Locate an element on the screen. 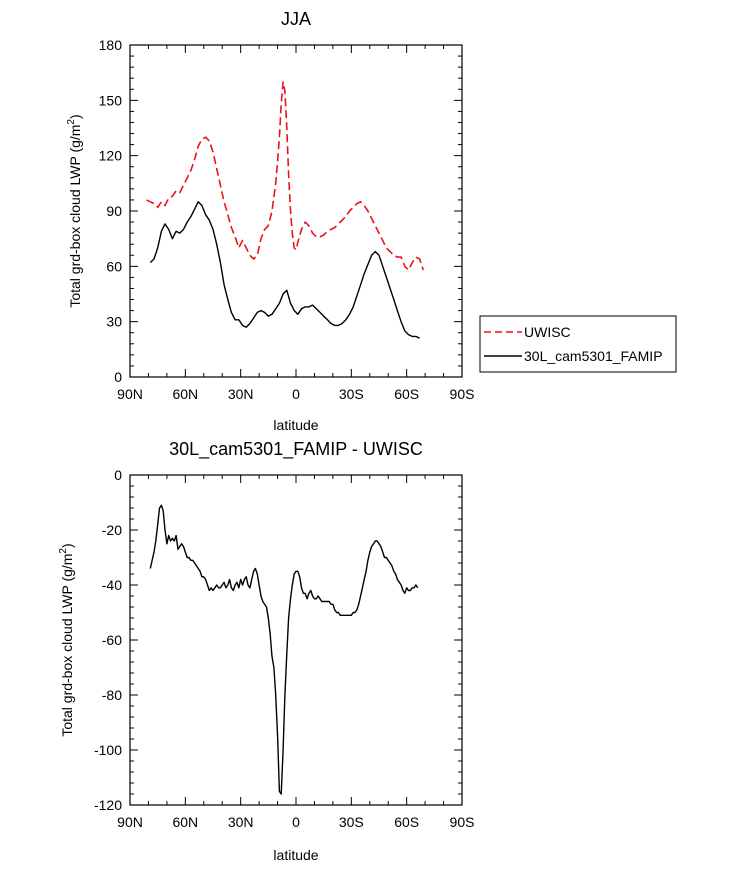 The width and height of the screenshot is (733, 870). y-tick-label: 30 is located at coordinates (114, 322).